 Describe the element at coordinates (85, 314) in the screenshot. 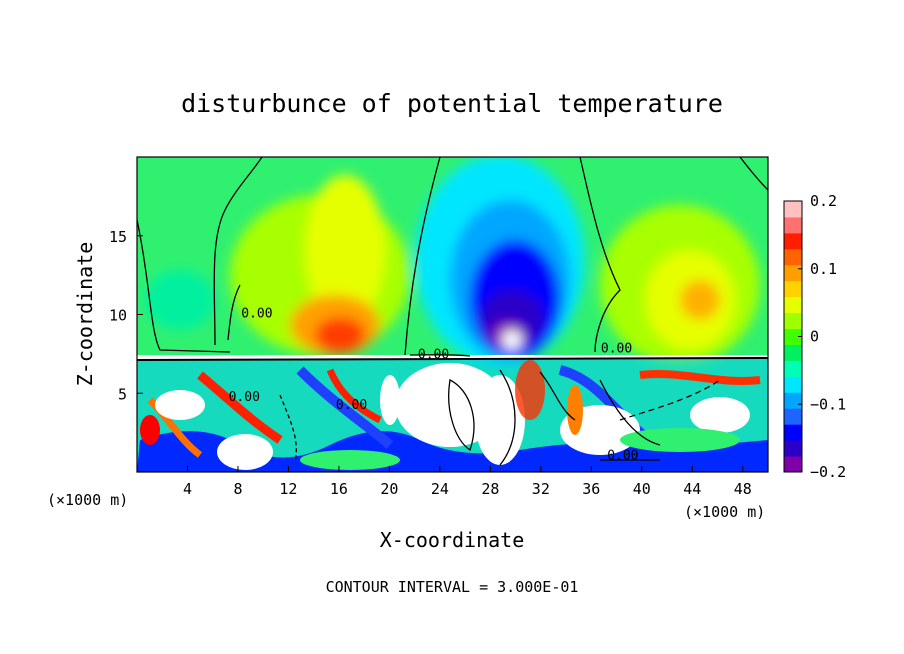

I see `y-axis-label: Z-coordinate` at that location.